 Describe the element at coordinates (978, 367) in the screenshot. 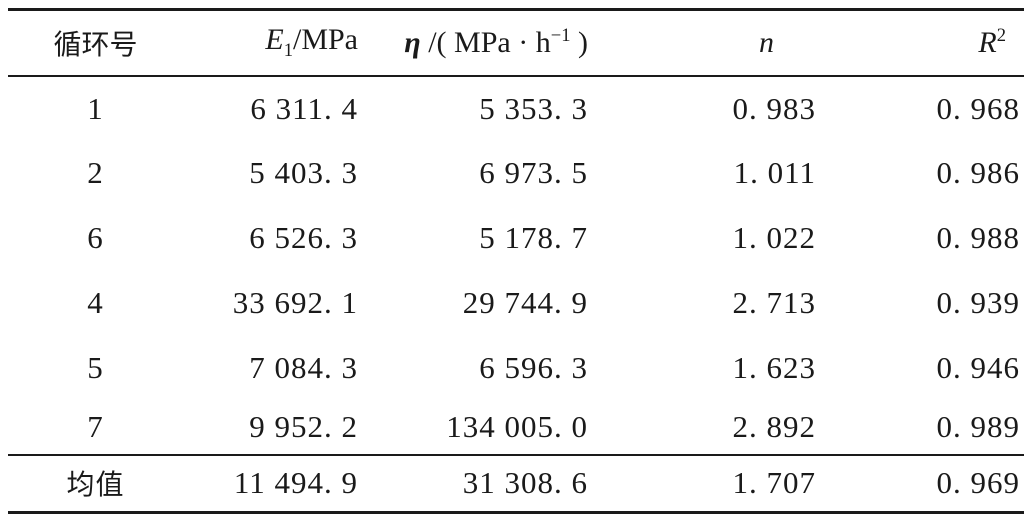

I see `cell-r2: 0. 946` at that location.